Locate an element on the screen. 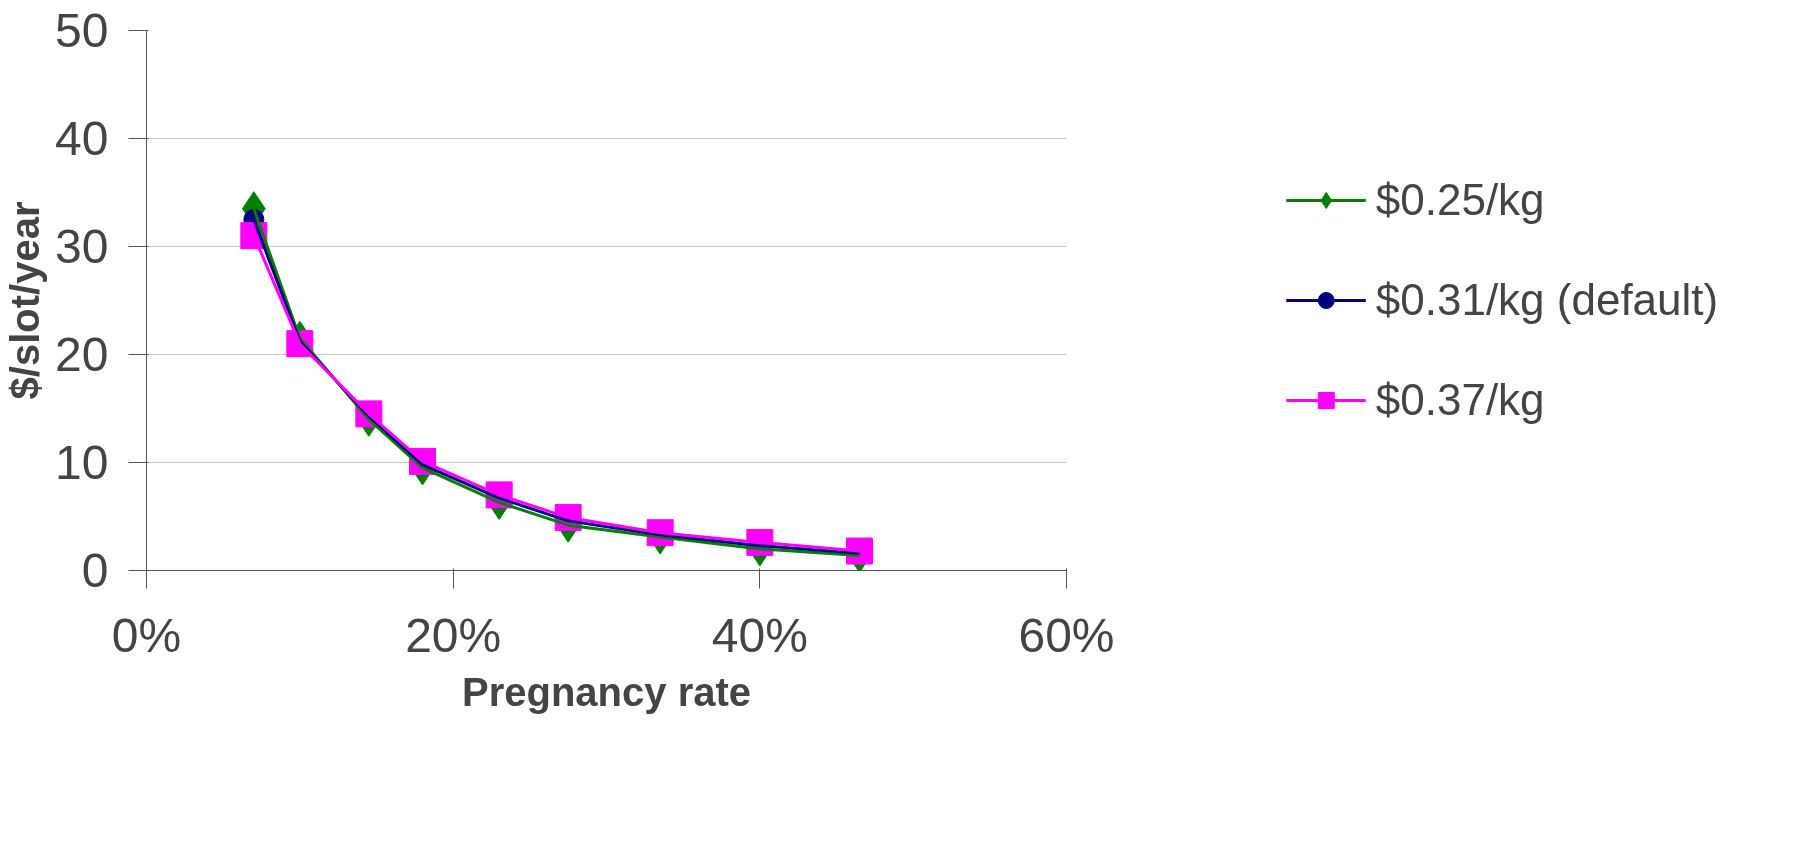 Image resolution: width=1808 pixels, height=865 pixels. y-tick-label: 40 is located at coordinates (82, 138).